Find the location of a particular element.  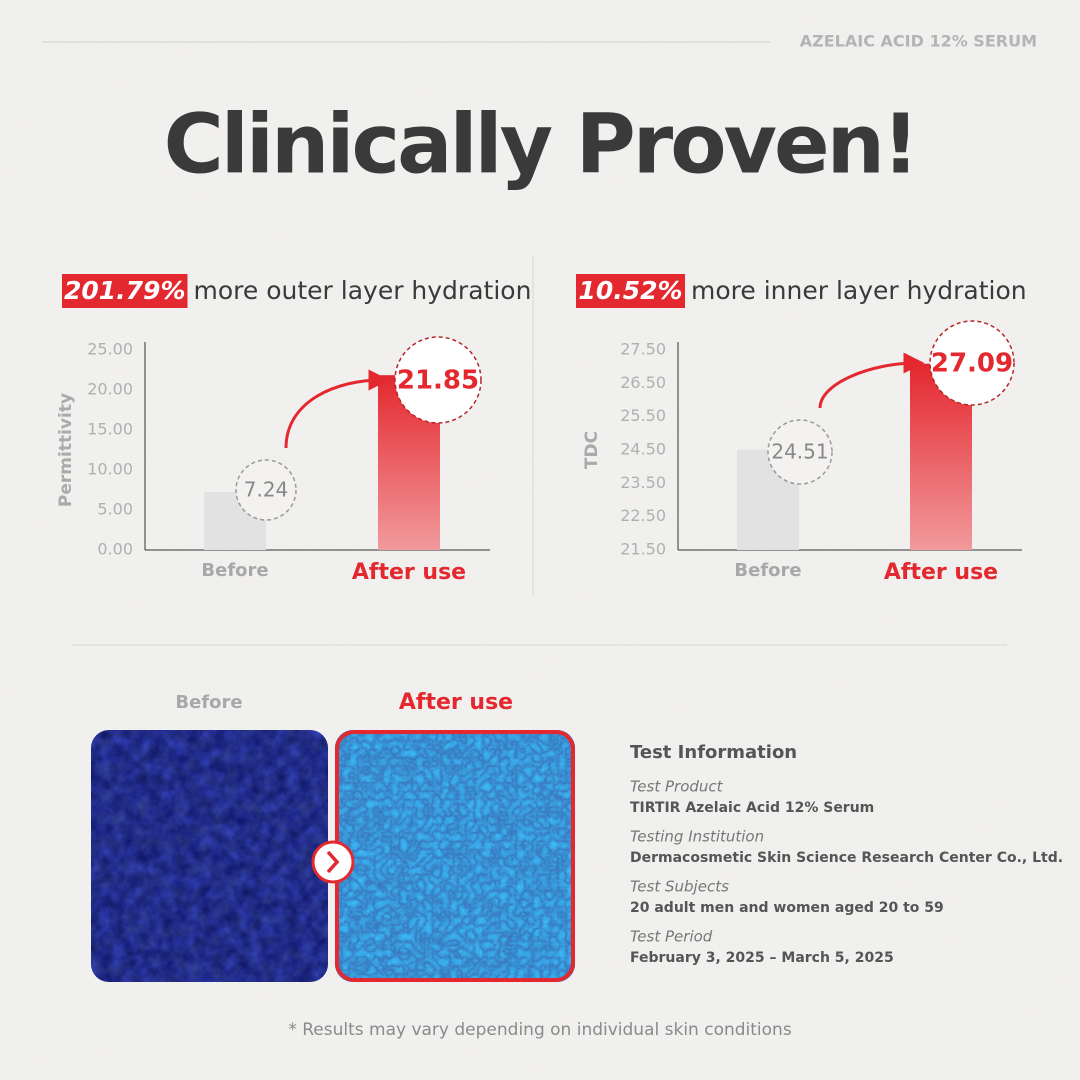

value-label: 7.24 is located at coordinates (266, 490).